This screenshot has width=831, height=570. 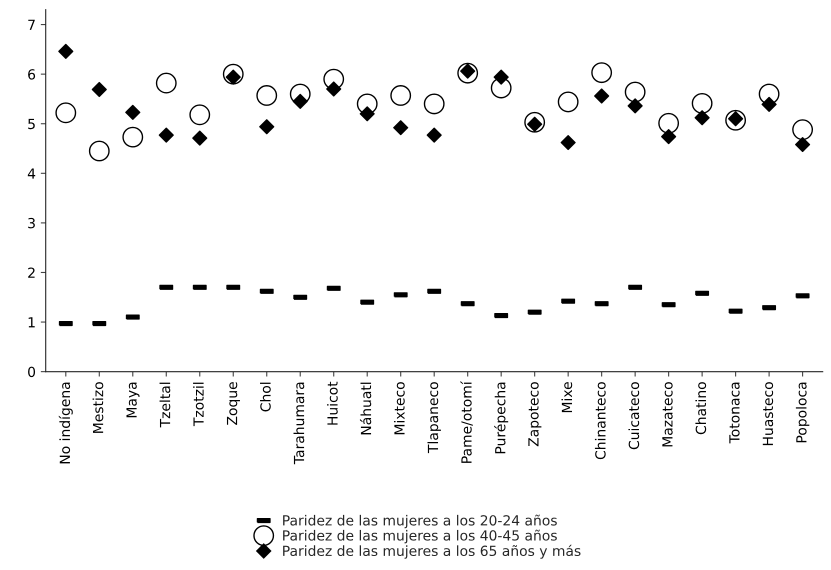 I want to click on y-tick-label: 3, so click(x=31, y=223).